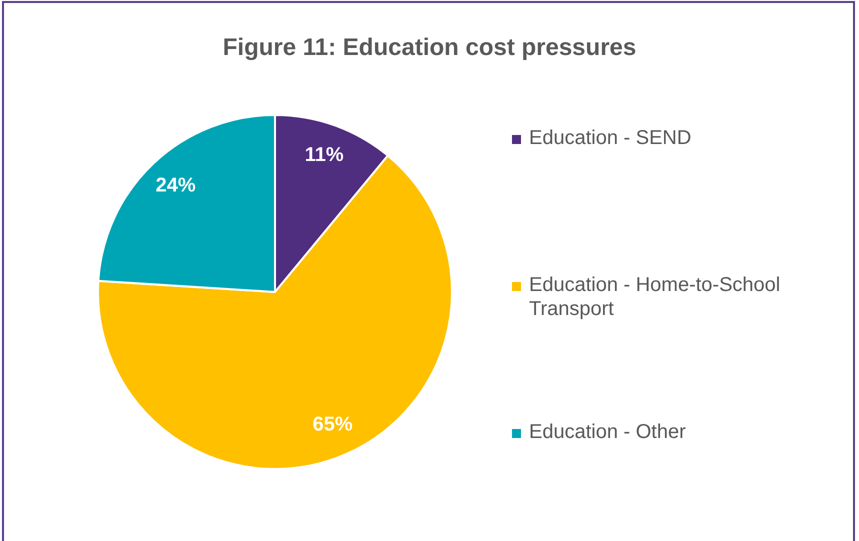 This screenshot has width=859, height=541. What do you see at coordinates (655, 297) in the screenshot?
I see `legend-label: Education - Home-to-School Transport` at bounding box center [655, 297].